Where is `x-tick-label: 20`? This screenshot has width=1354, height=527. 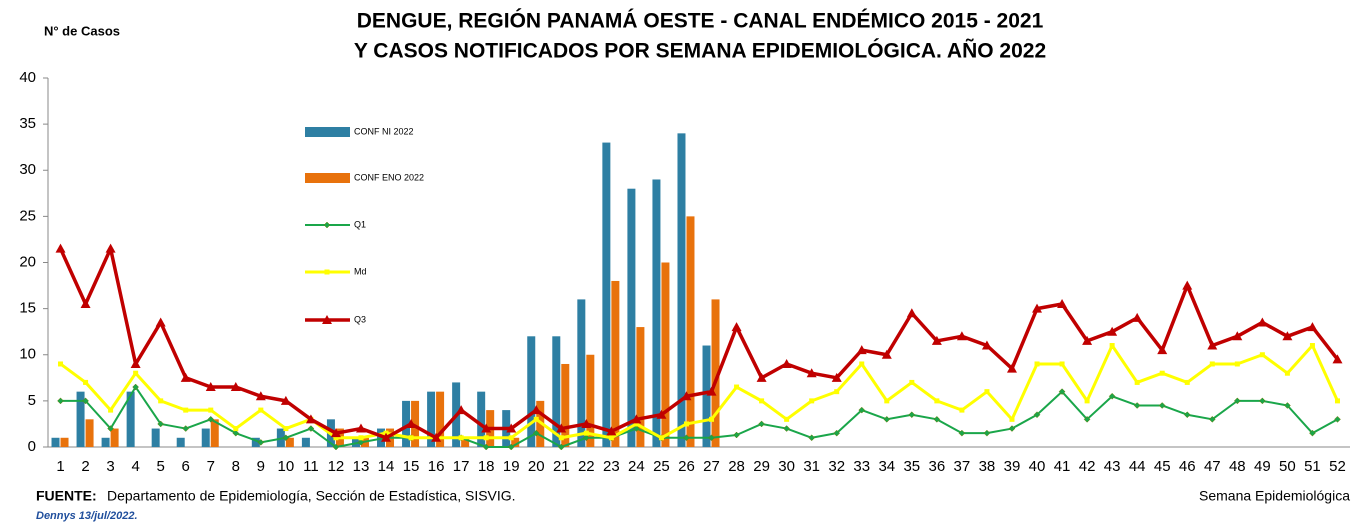 x-tick-label: 20 is located at coordinates (536, 466).